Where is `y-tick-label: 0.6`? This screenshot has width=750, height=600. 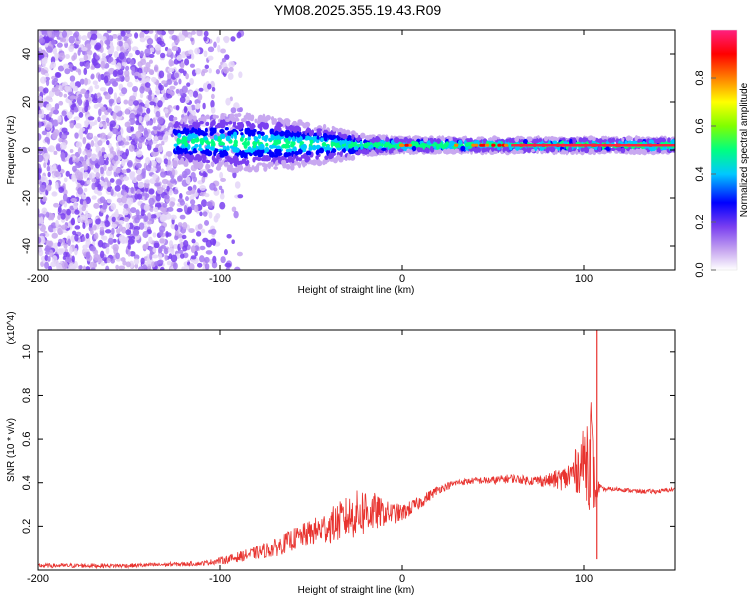
y-tick-label: 0.6 is located at coordinates (27, 438).